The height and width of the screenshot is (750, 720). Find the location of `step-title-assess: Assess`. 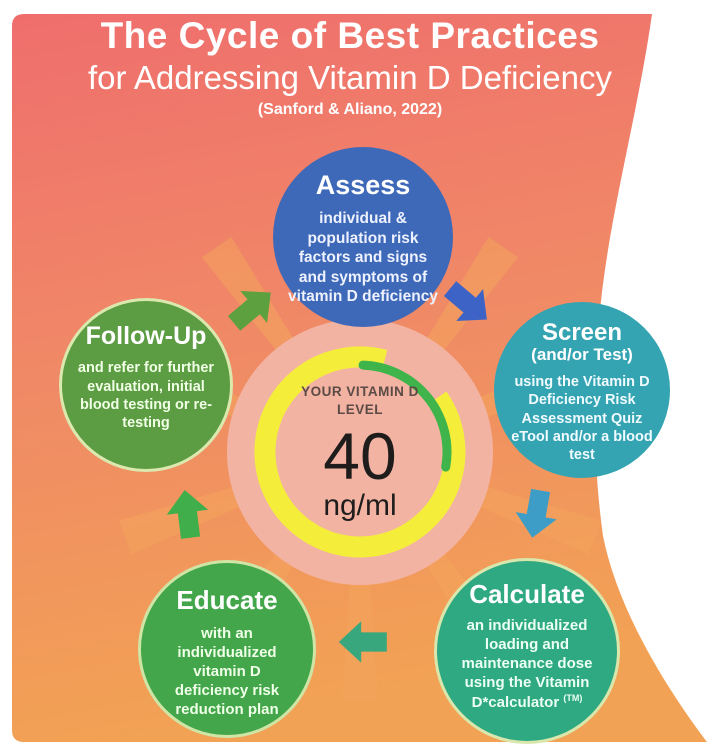

step-title-assess: Assess is located at coordinates (363, 185).